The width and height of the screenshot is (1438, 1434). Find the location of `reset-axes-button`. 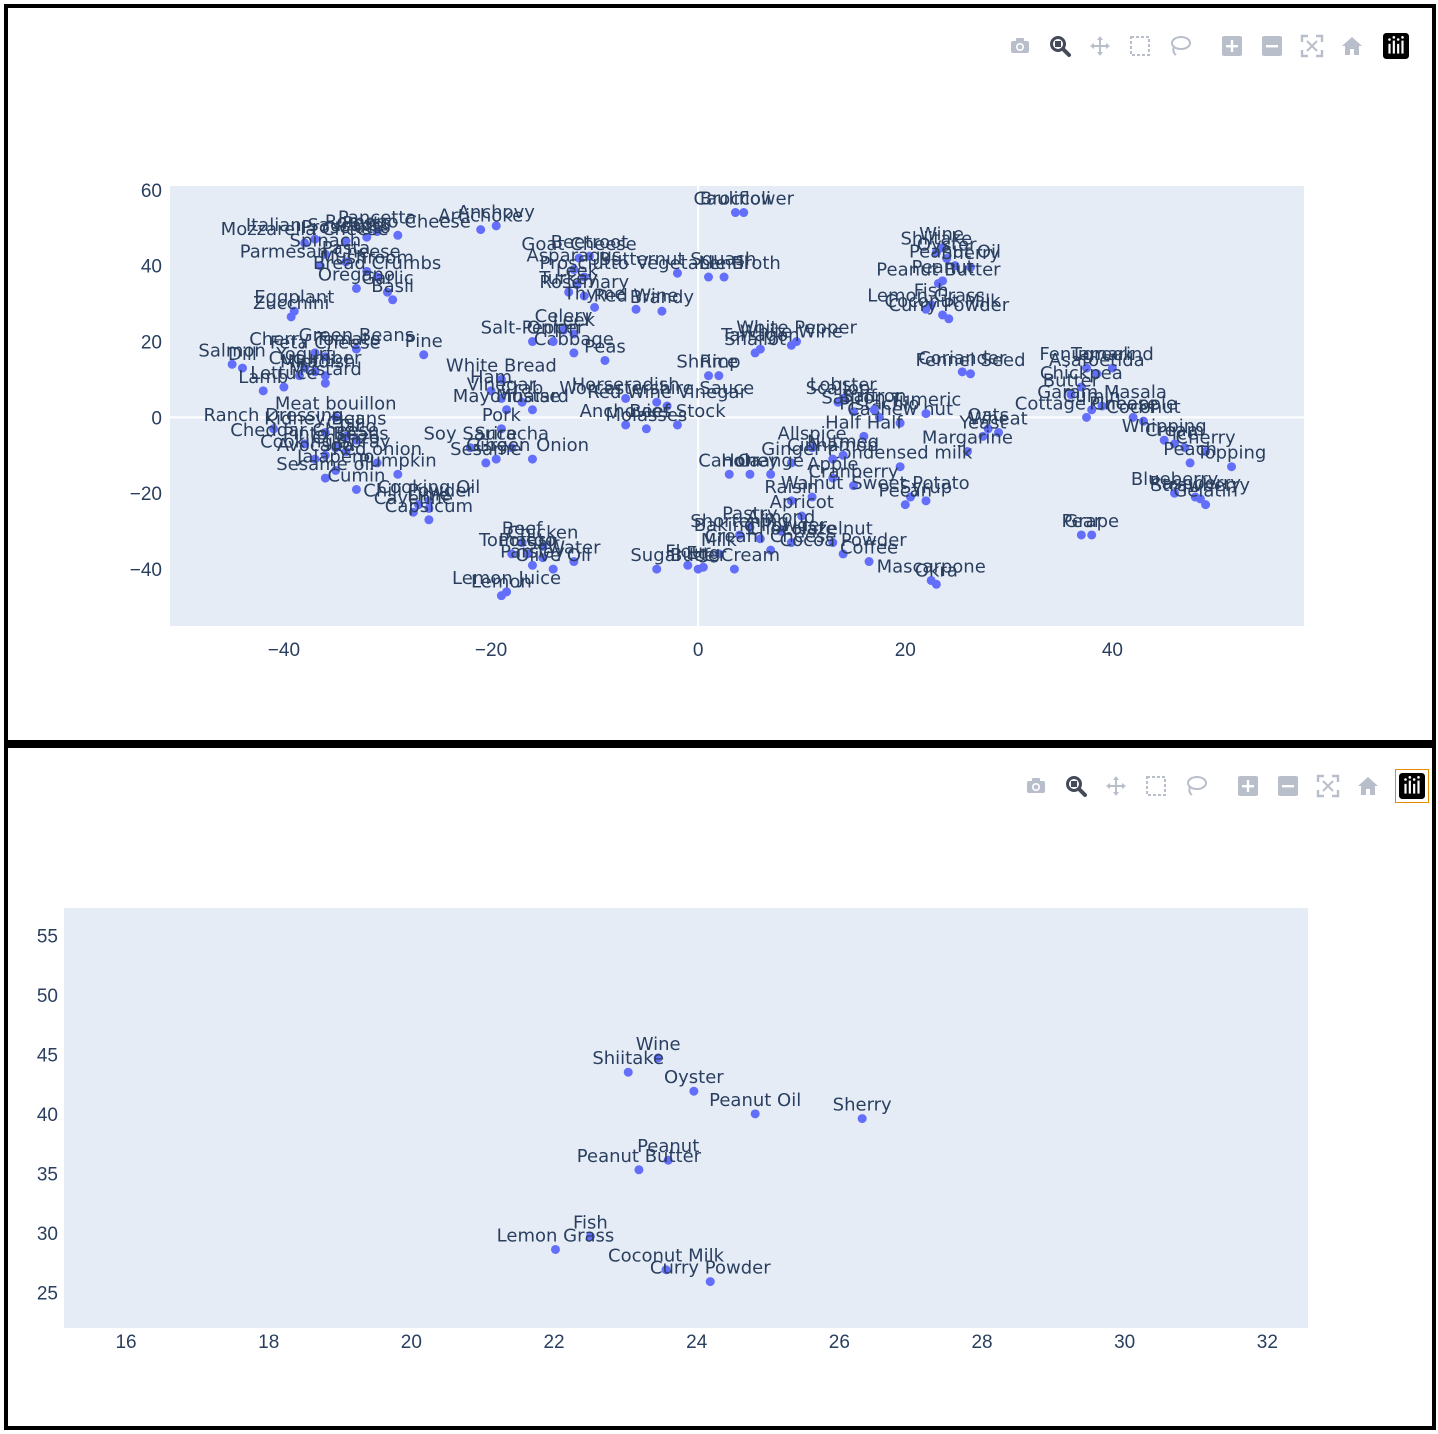

reset-axes-button is located at coordinates (1352, 46).